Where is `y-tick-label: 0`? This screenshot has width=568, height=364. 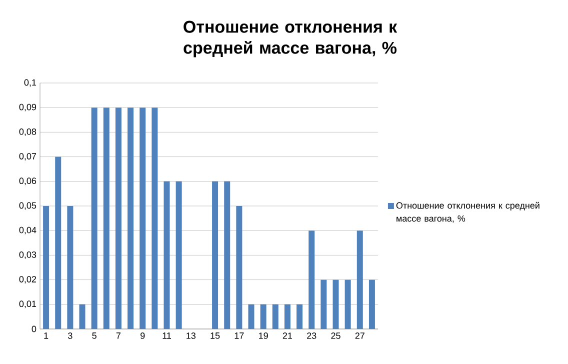
y-tick-label: 0 is located at coordinates (34, 329).